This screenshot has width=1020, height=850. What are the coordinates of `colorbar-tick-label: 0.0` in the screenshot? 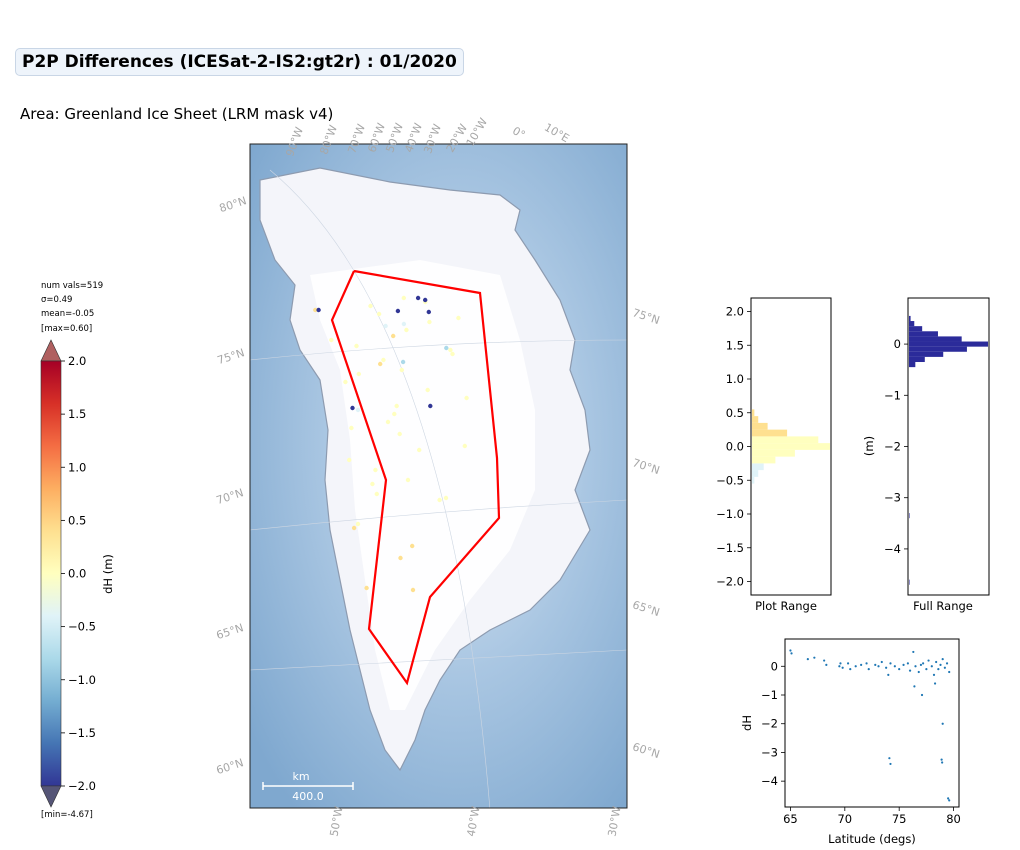 It's located at (77, 574).